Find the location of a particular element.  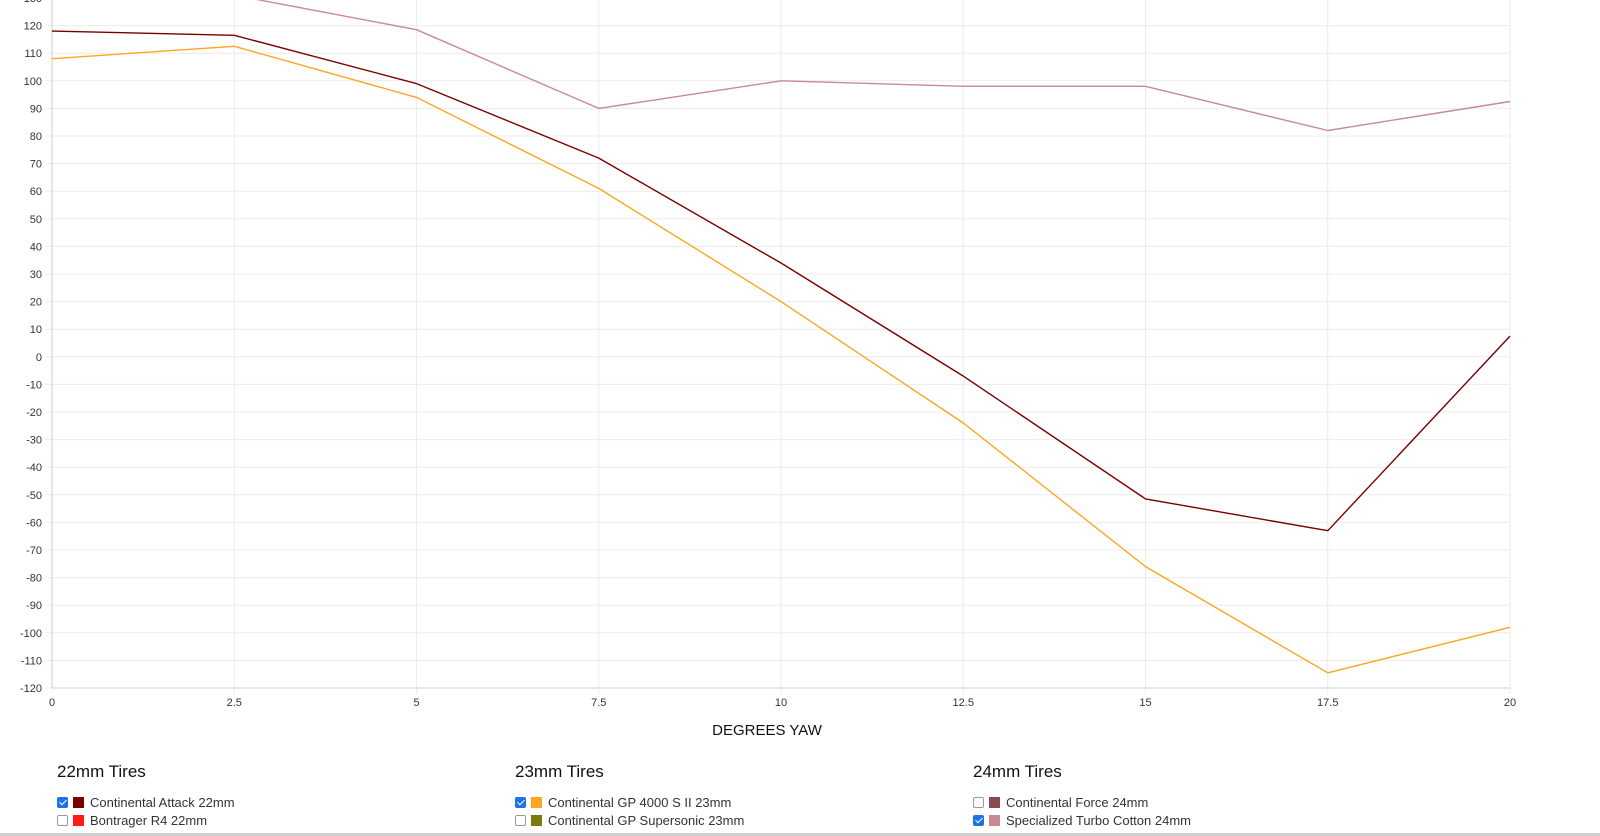

legend-item-continental-force-24mm: Continental Force 24mm is located at coordinates (1082, 802).